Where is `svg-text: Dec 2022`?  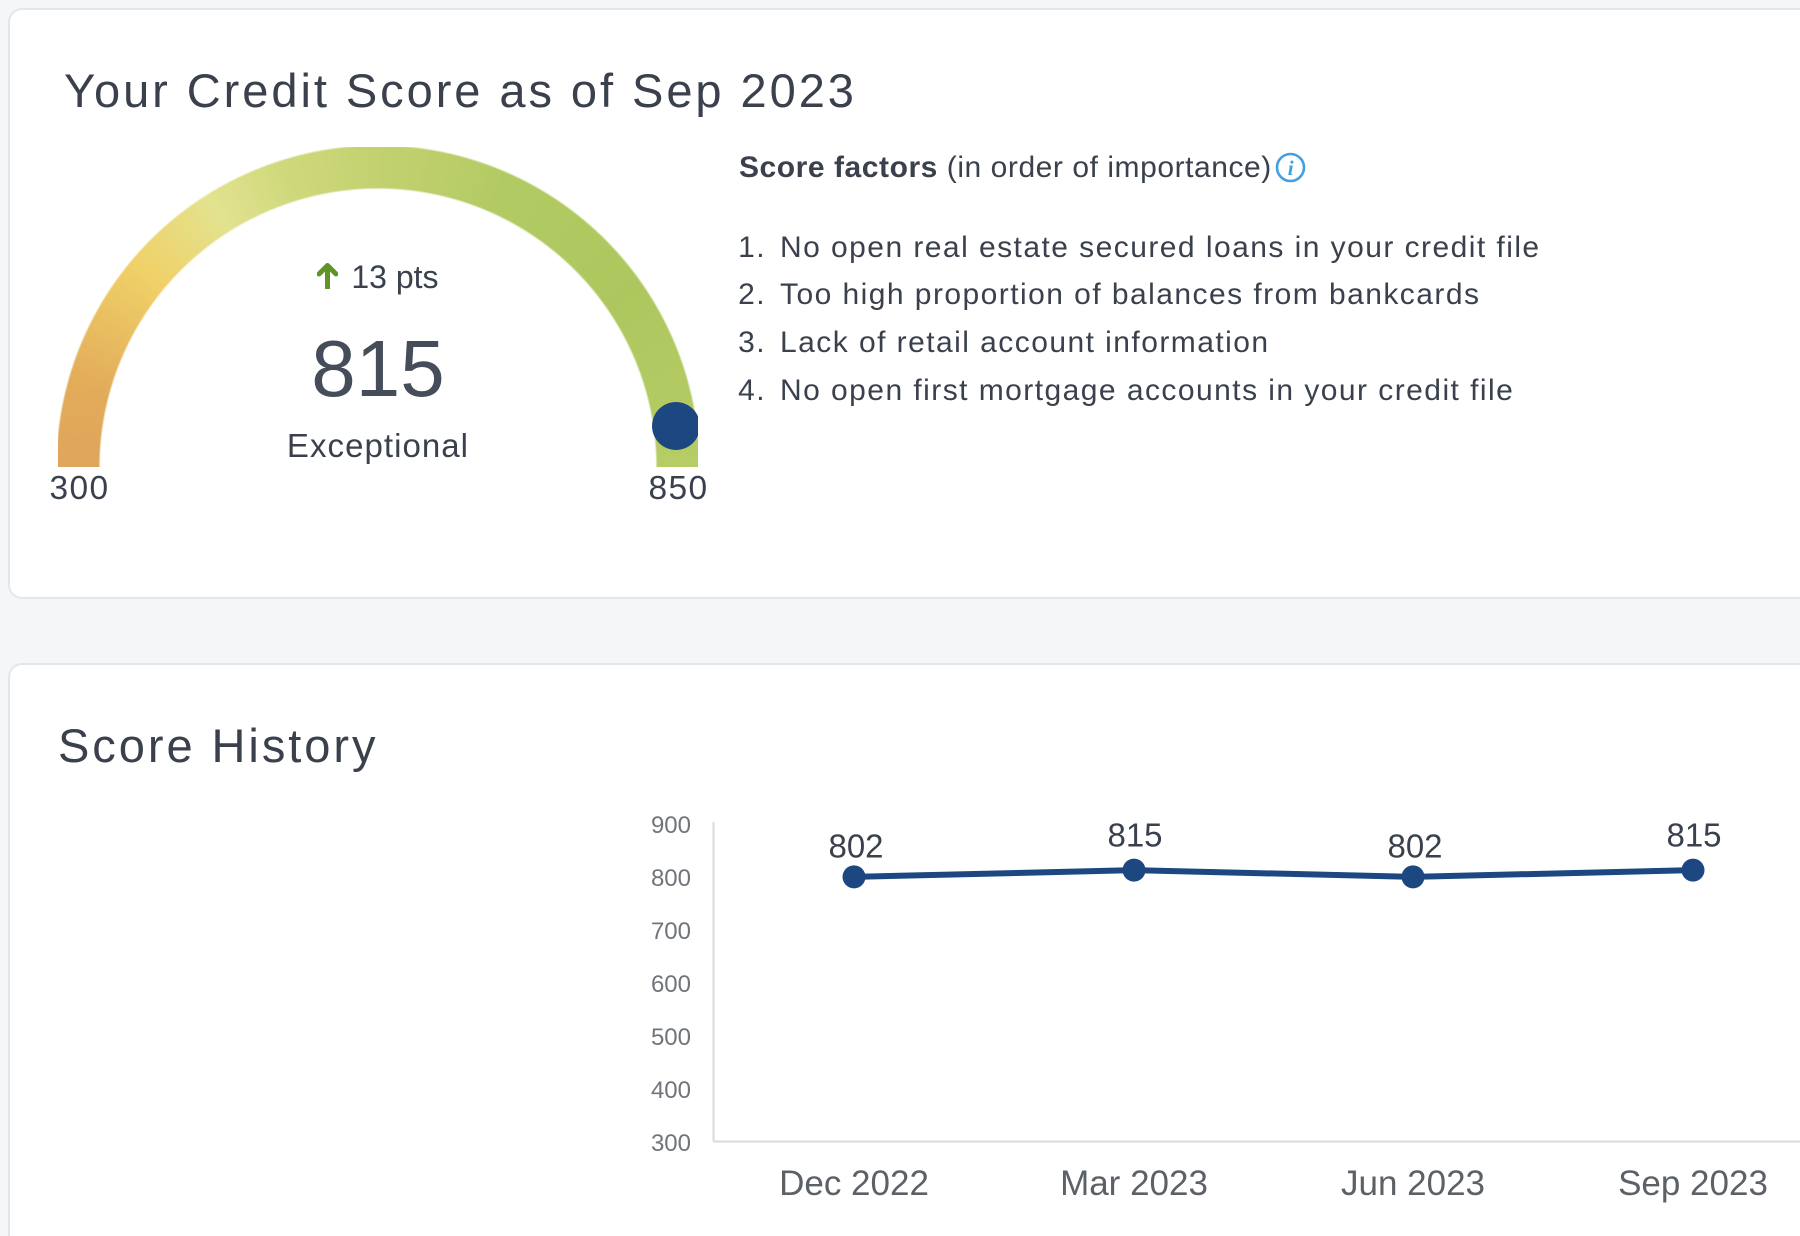
svg-text: Dec 2022 is located at coordinates (854, 1183).